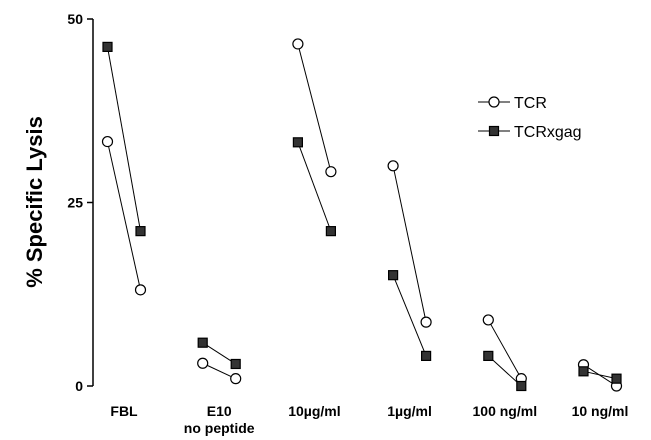 This screenshot has width=651, height=440. What do you see at coordinates (505, 411) in the screenshot?
I see `x-tick-label: 100 ng/ml` at bounding box center [505, 411].